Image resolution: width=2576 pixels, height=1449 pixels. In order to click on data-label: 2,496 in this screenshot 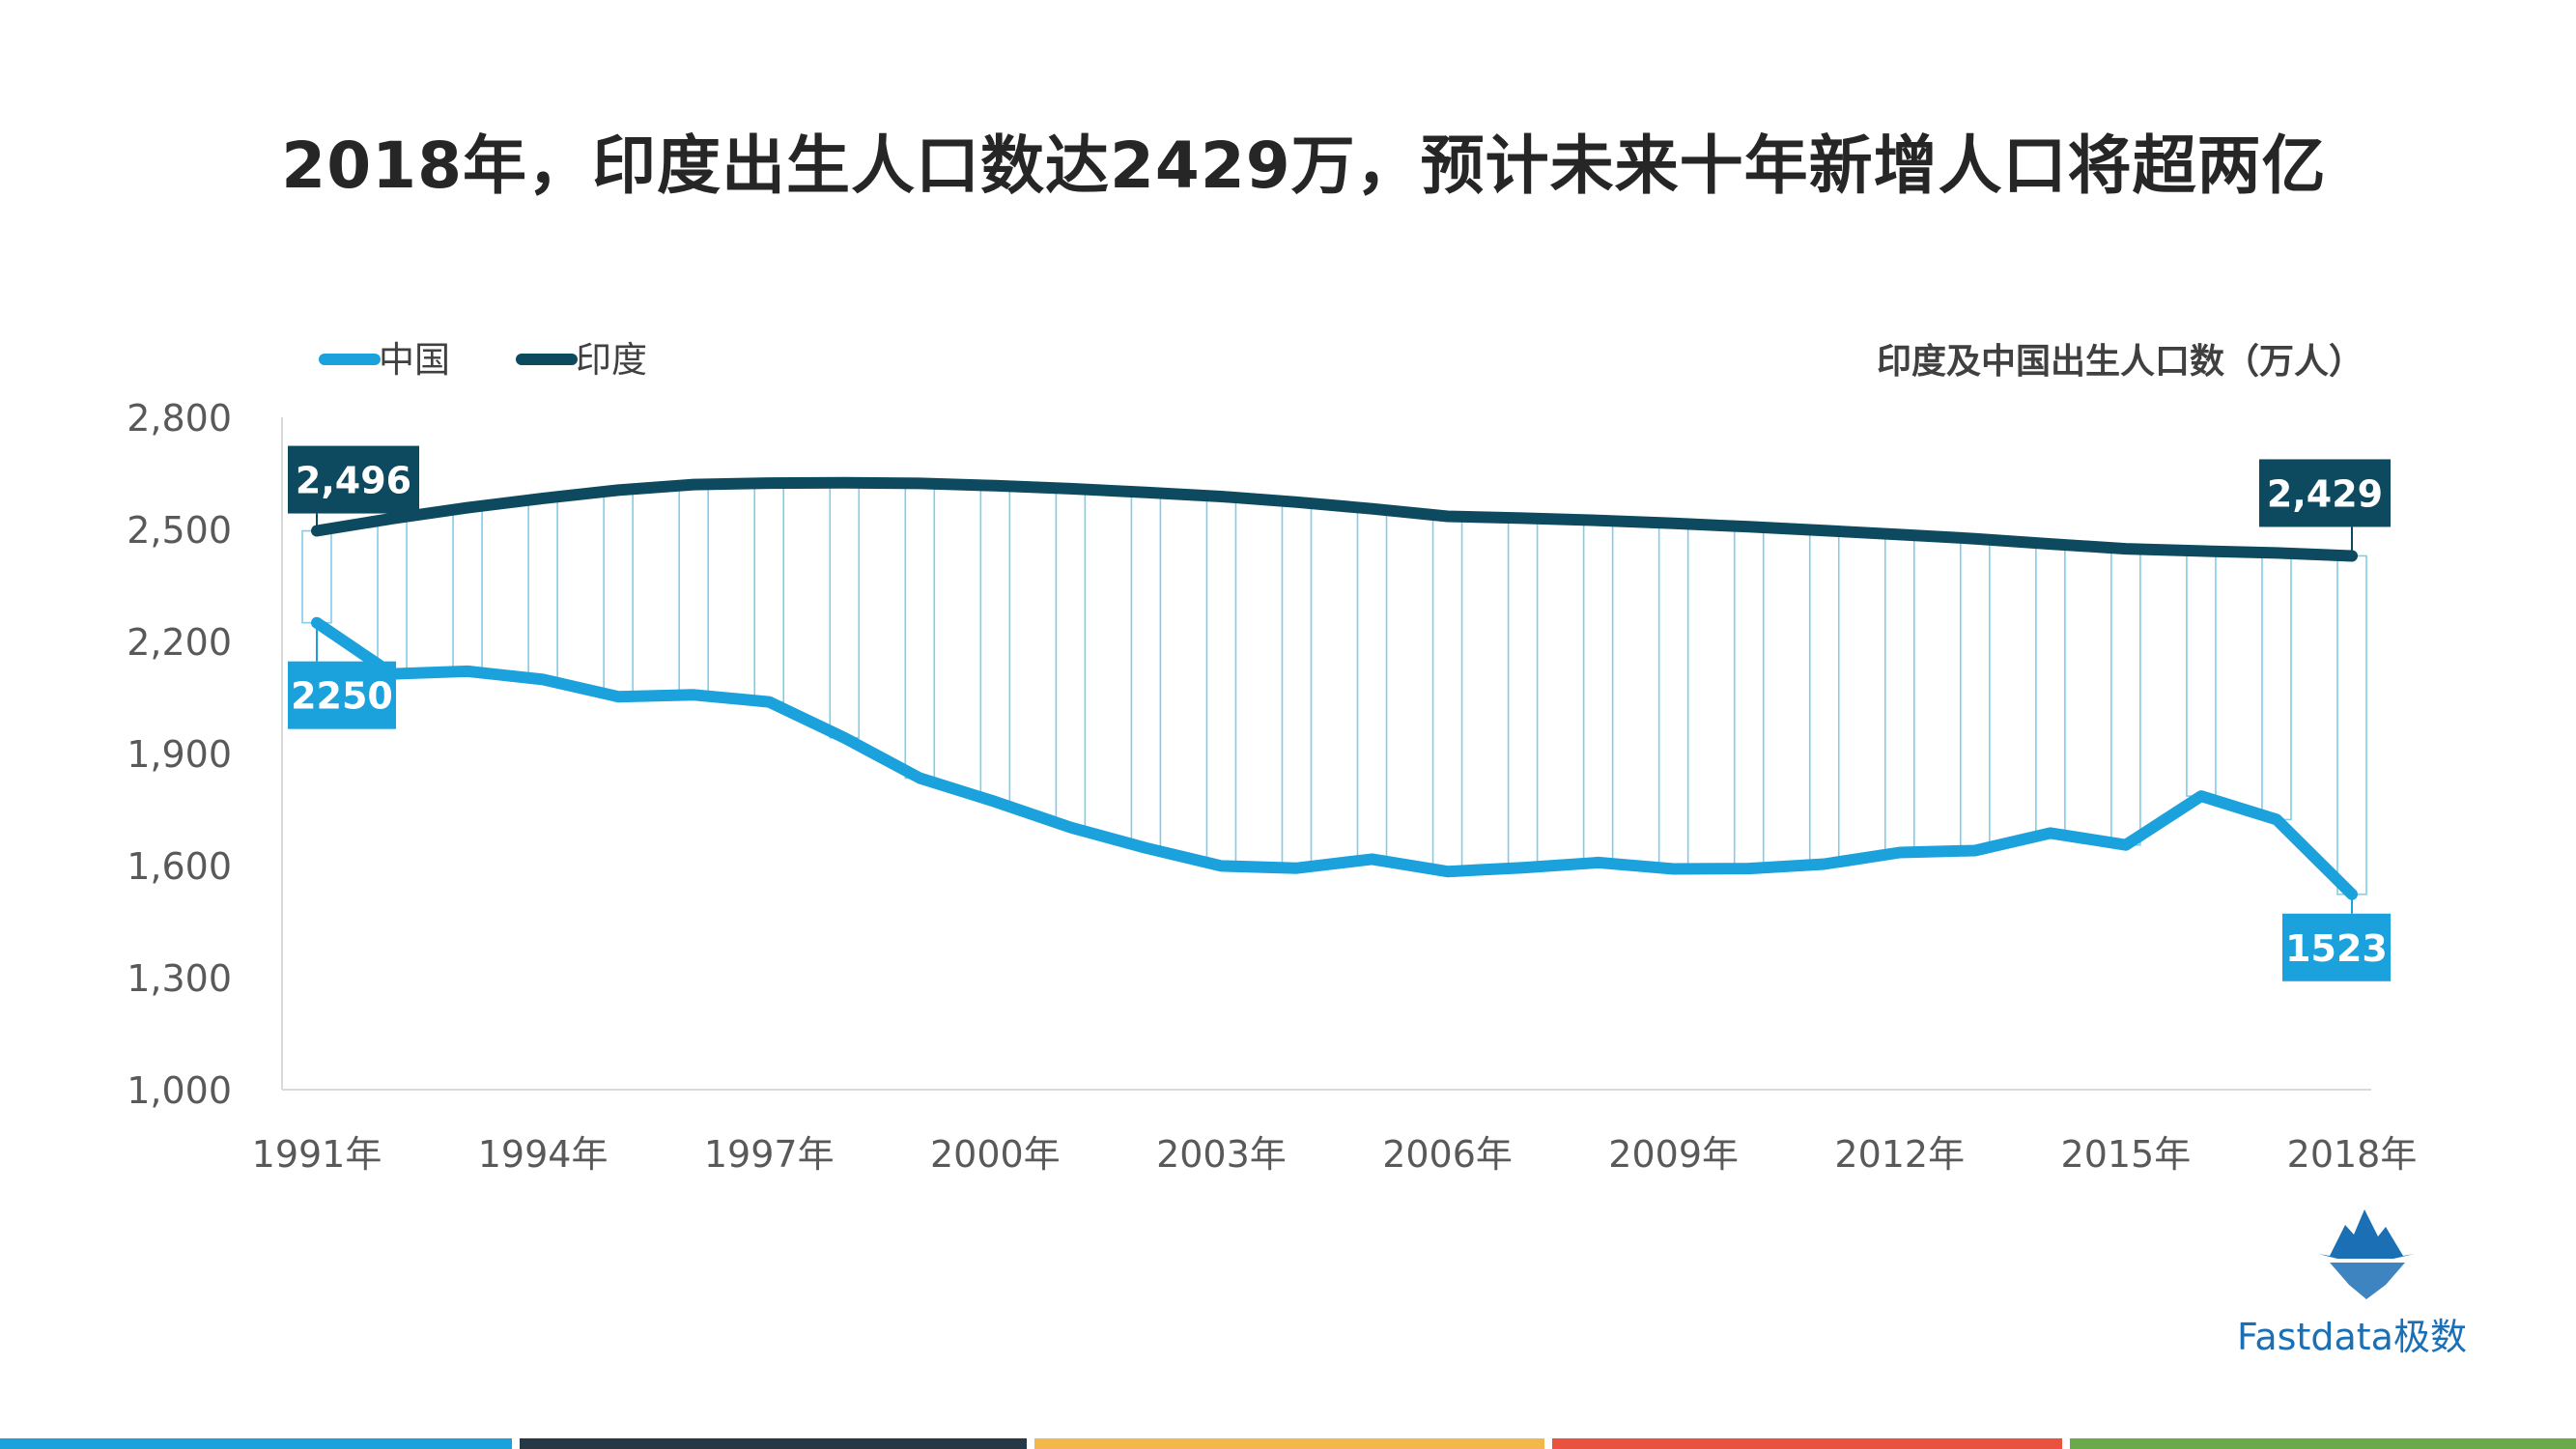, I will do `click(353, 481)`.